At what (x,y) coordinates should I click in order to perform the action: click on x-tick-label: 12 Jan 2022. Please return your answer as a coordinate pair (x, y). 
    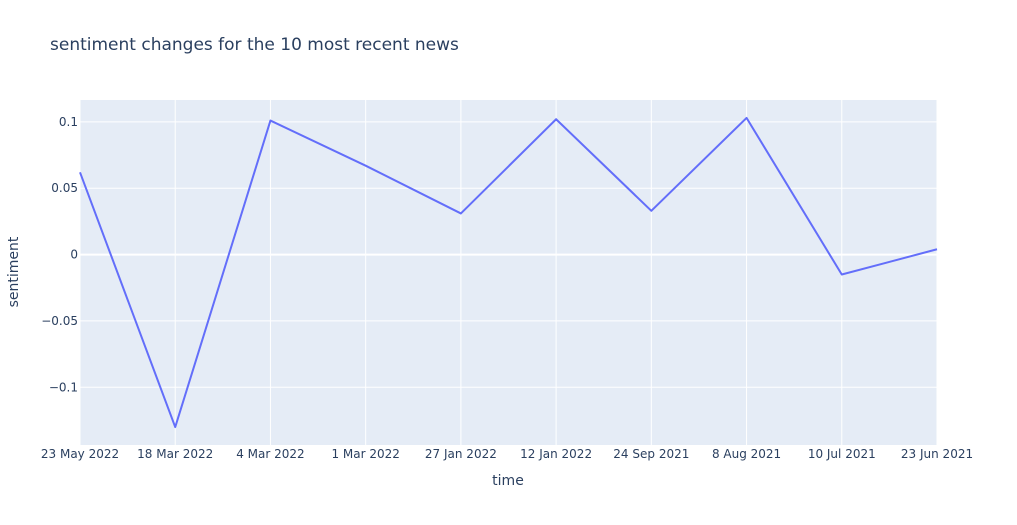
    Looking at the image, I should click on (556, 454).